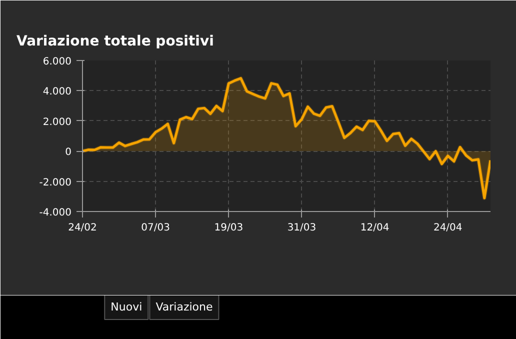 The width and height of the screenshot is (516, 339). What do you see at coordinates (115, 42) in the screenshot?
I see `chart-title: Variazione totale positivi` at bounding box center [115, 42].